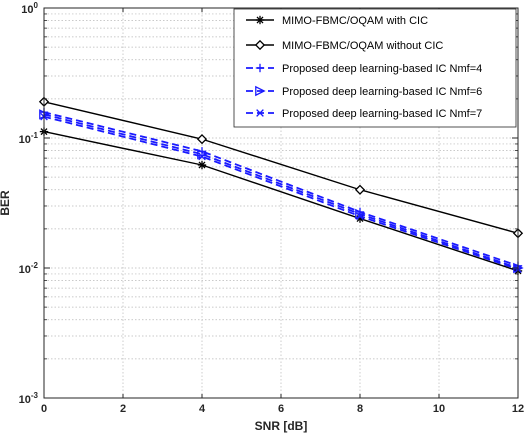  I want to click on y-tick-label: 10⁰, so click(29, 8).